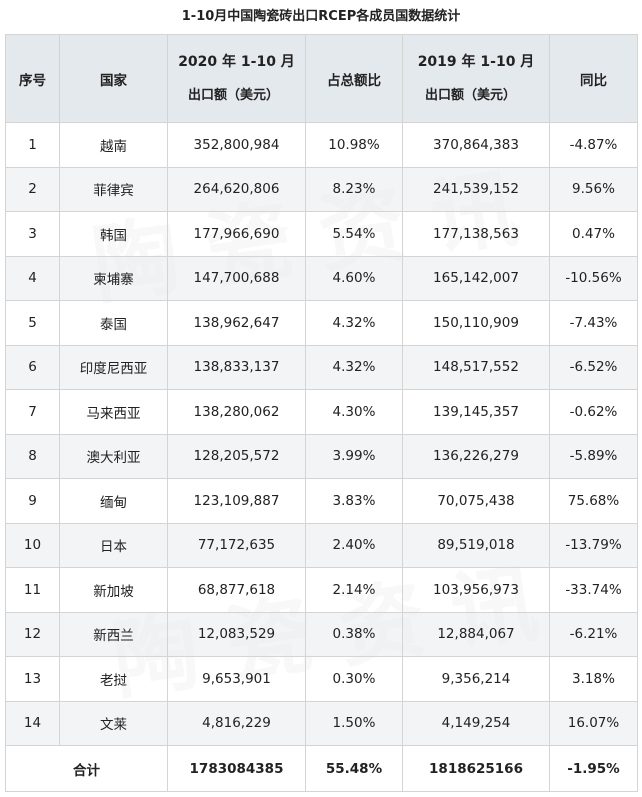 This screenshot has width=642, height=797. What do you see at coordinates (32, 189) in the screenshot?
I see `cell-index: 2` at bounding box center [32, 189].